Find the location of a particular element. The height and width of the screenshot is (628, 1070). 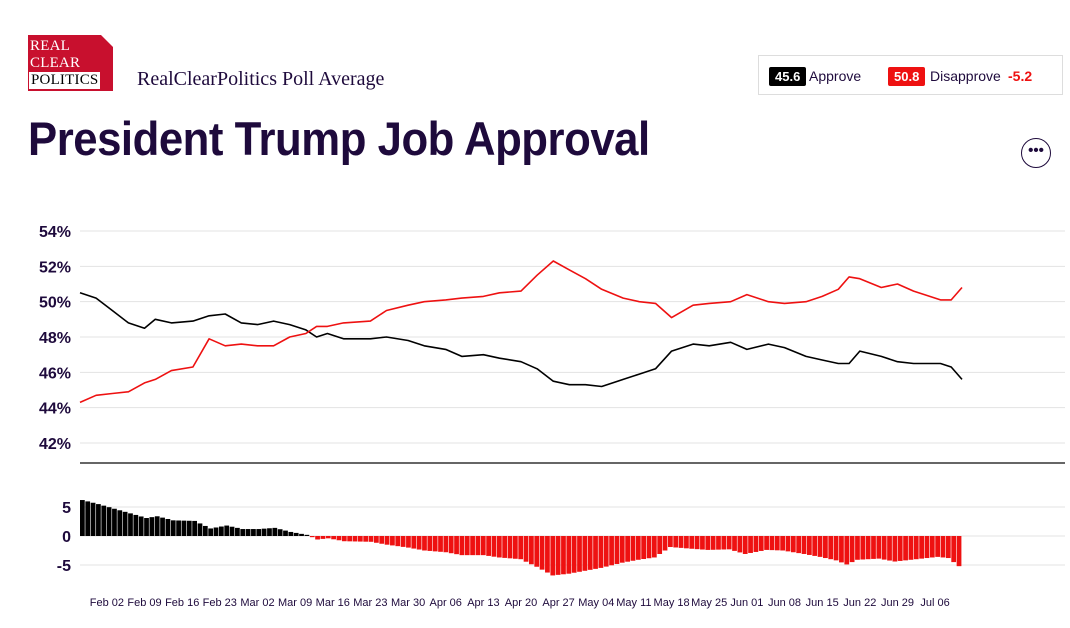

x-tick-label: Jun 15 is located at coordinates (822, 603).